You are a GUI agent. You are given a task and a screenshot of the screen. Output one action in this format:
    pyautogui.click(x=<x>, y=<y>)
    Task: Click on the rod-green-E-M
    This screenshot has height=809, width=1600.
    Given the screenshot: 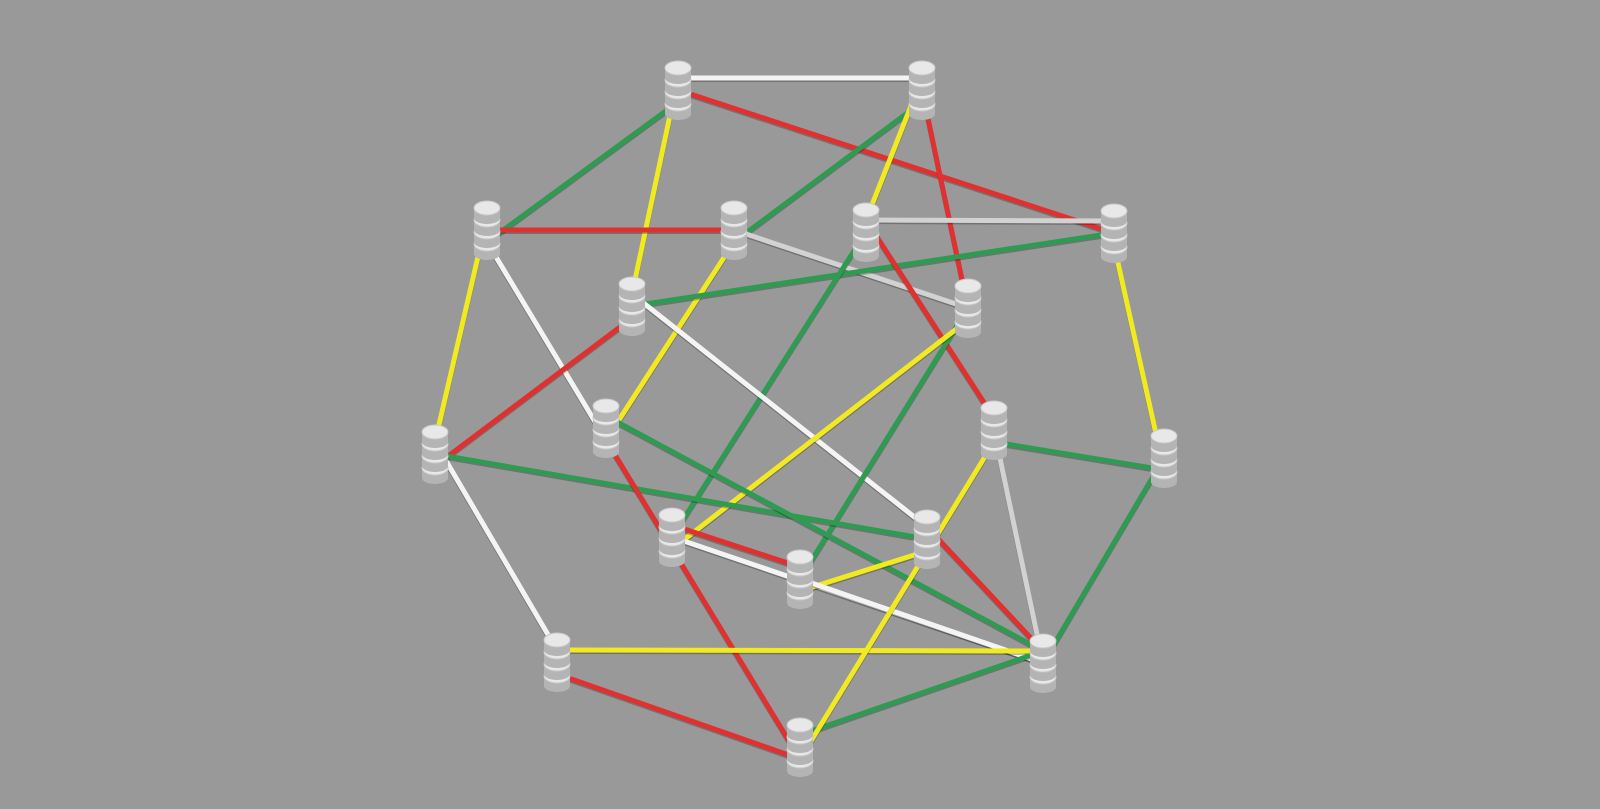 What is the action you would take?
    pyautogui.click(x=769, y=384)
    